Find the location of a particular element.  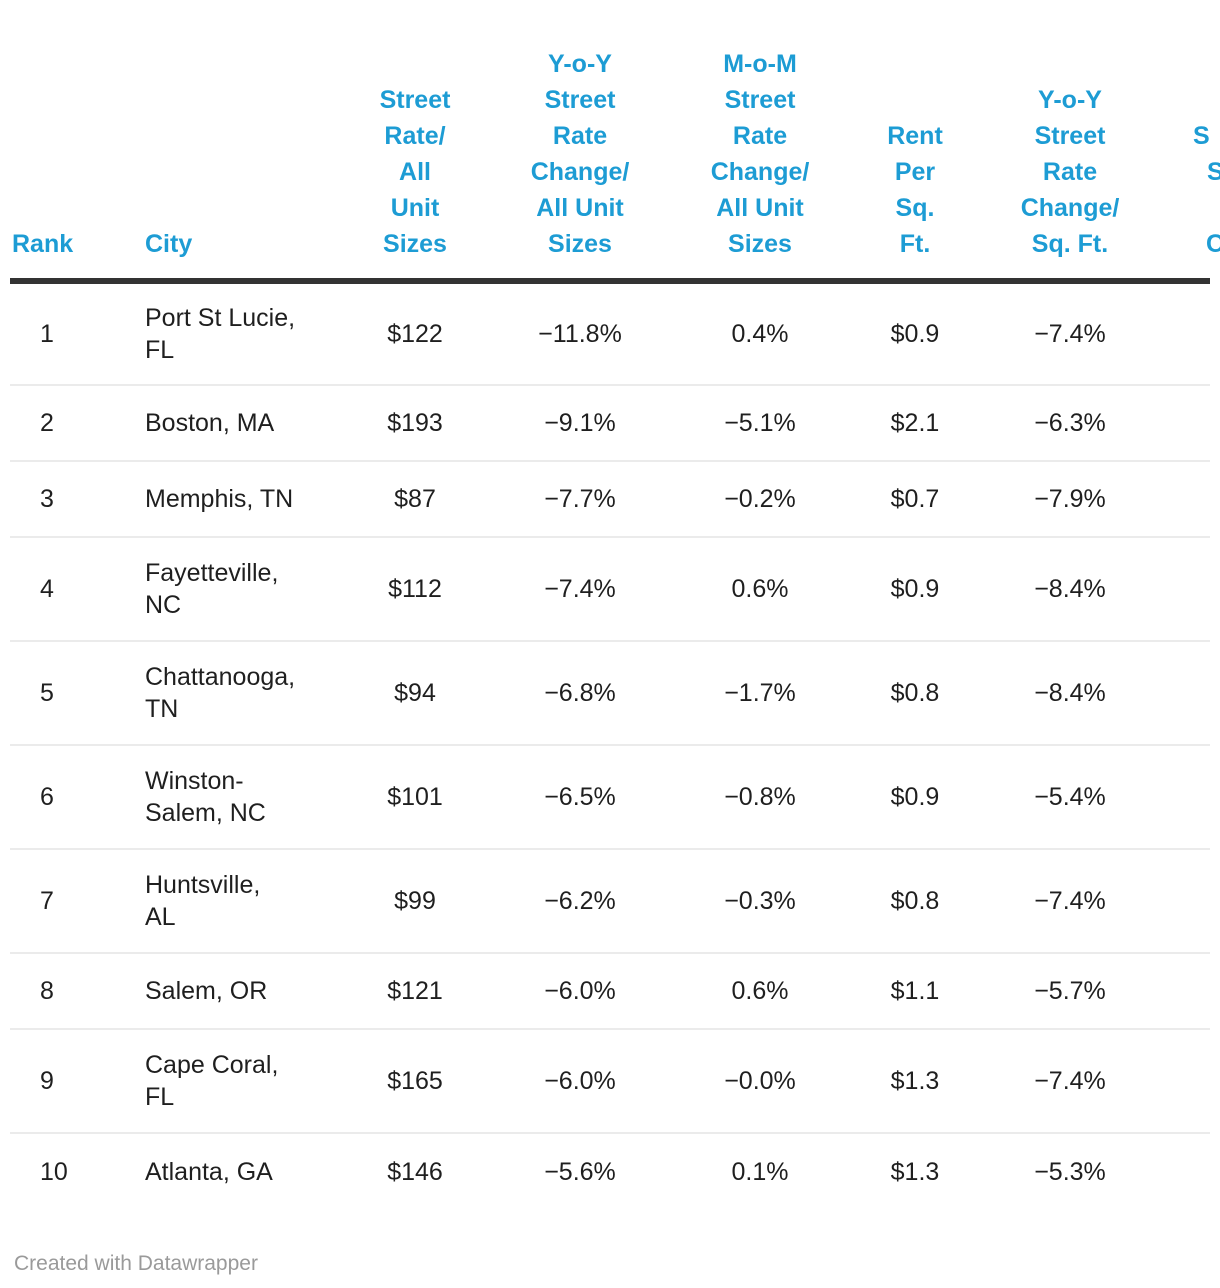

column-header-yoy-change-all: Y-o-Y Street Rate Change/ All Unit Sizes is located at coordinates (580, 142).